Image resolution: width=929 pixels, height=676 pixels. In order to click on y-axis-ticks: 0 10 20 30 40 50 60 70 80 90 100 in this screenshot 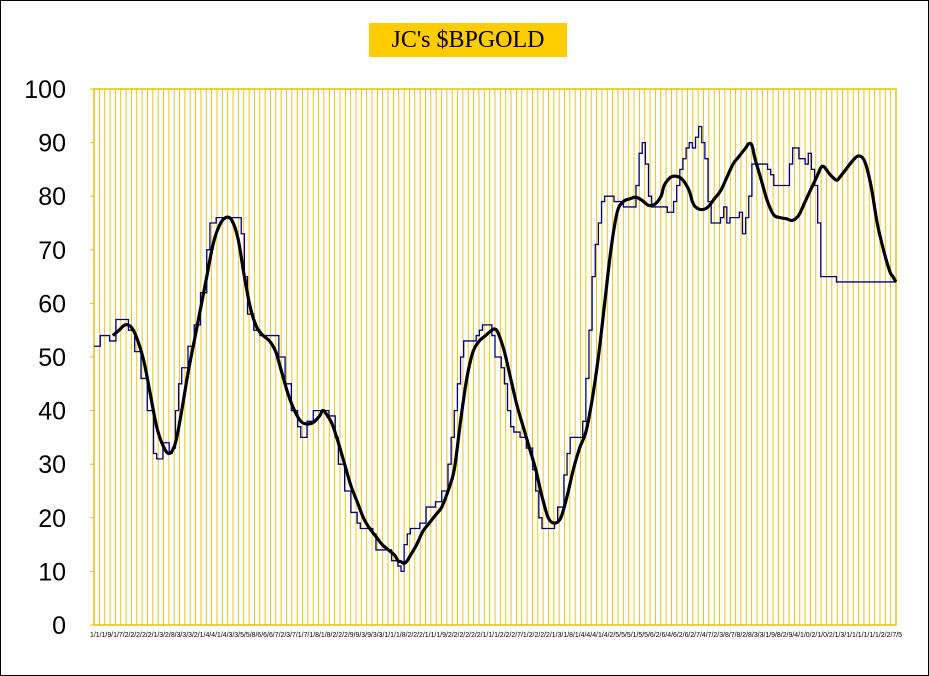, I will do `click(59, 358)`.